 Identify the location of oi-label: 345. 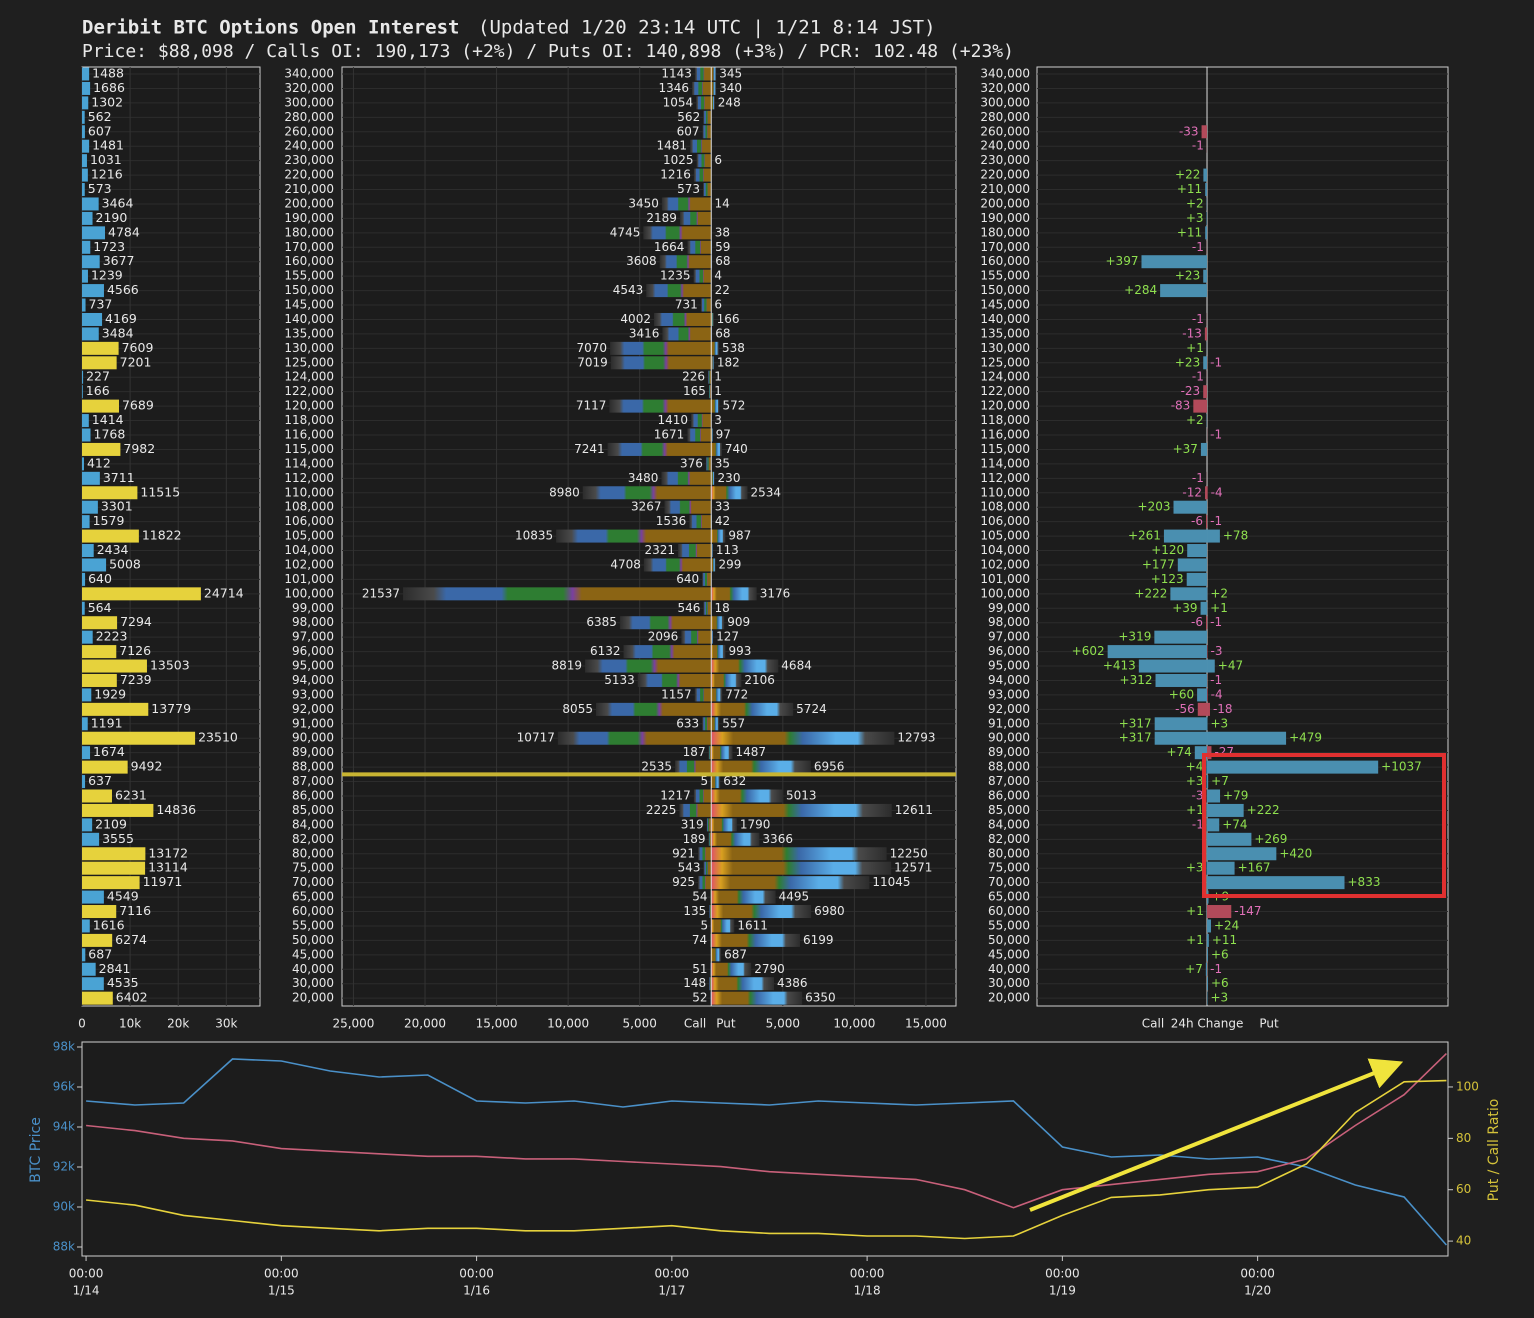
(730, 74).